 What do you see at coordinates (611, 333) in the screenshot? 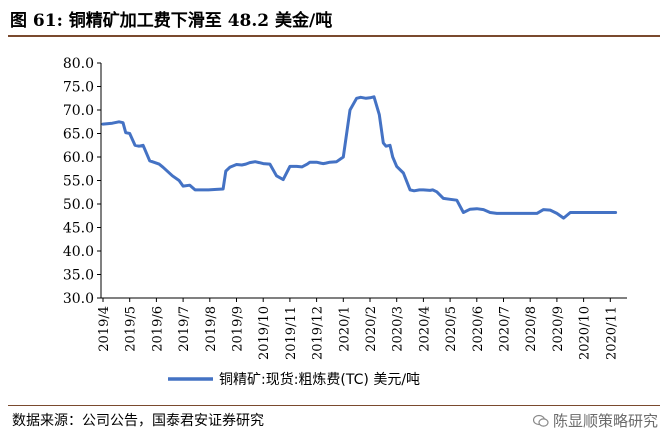
I see `x-tick-label: 2020/11` at bounding box center [611, 333].